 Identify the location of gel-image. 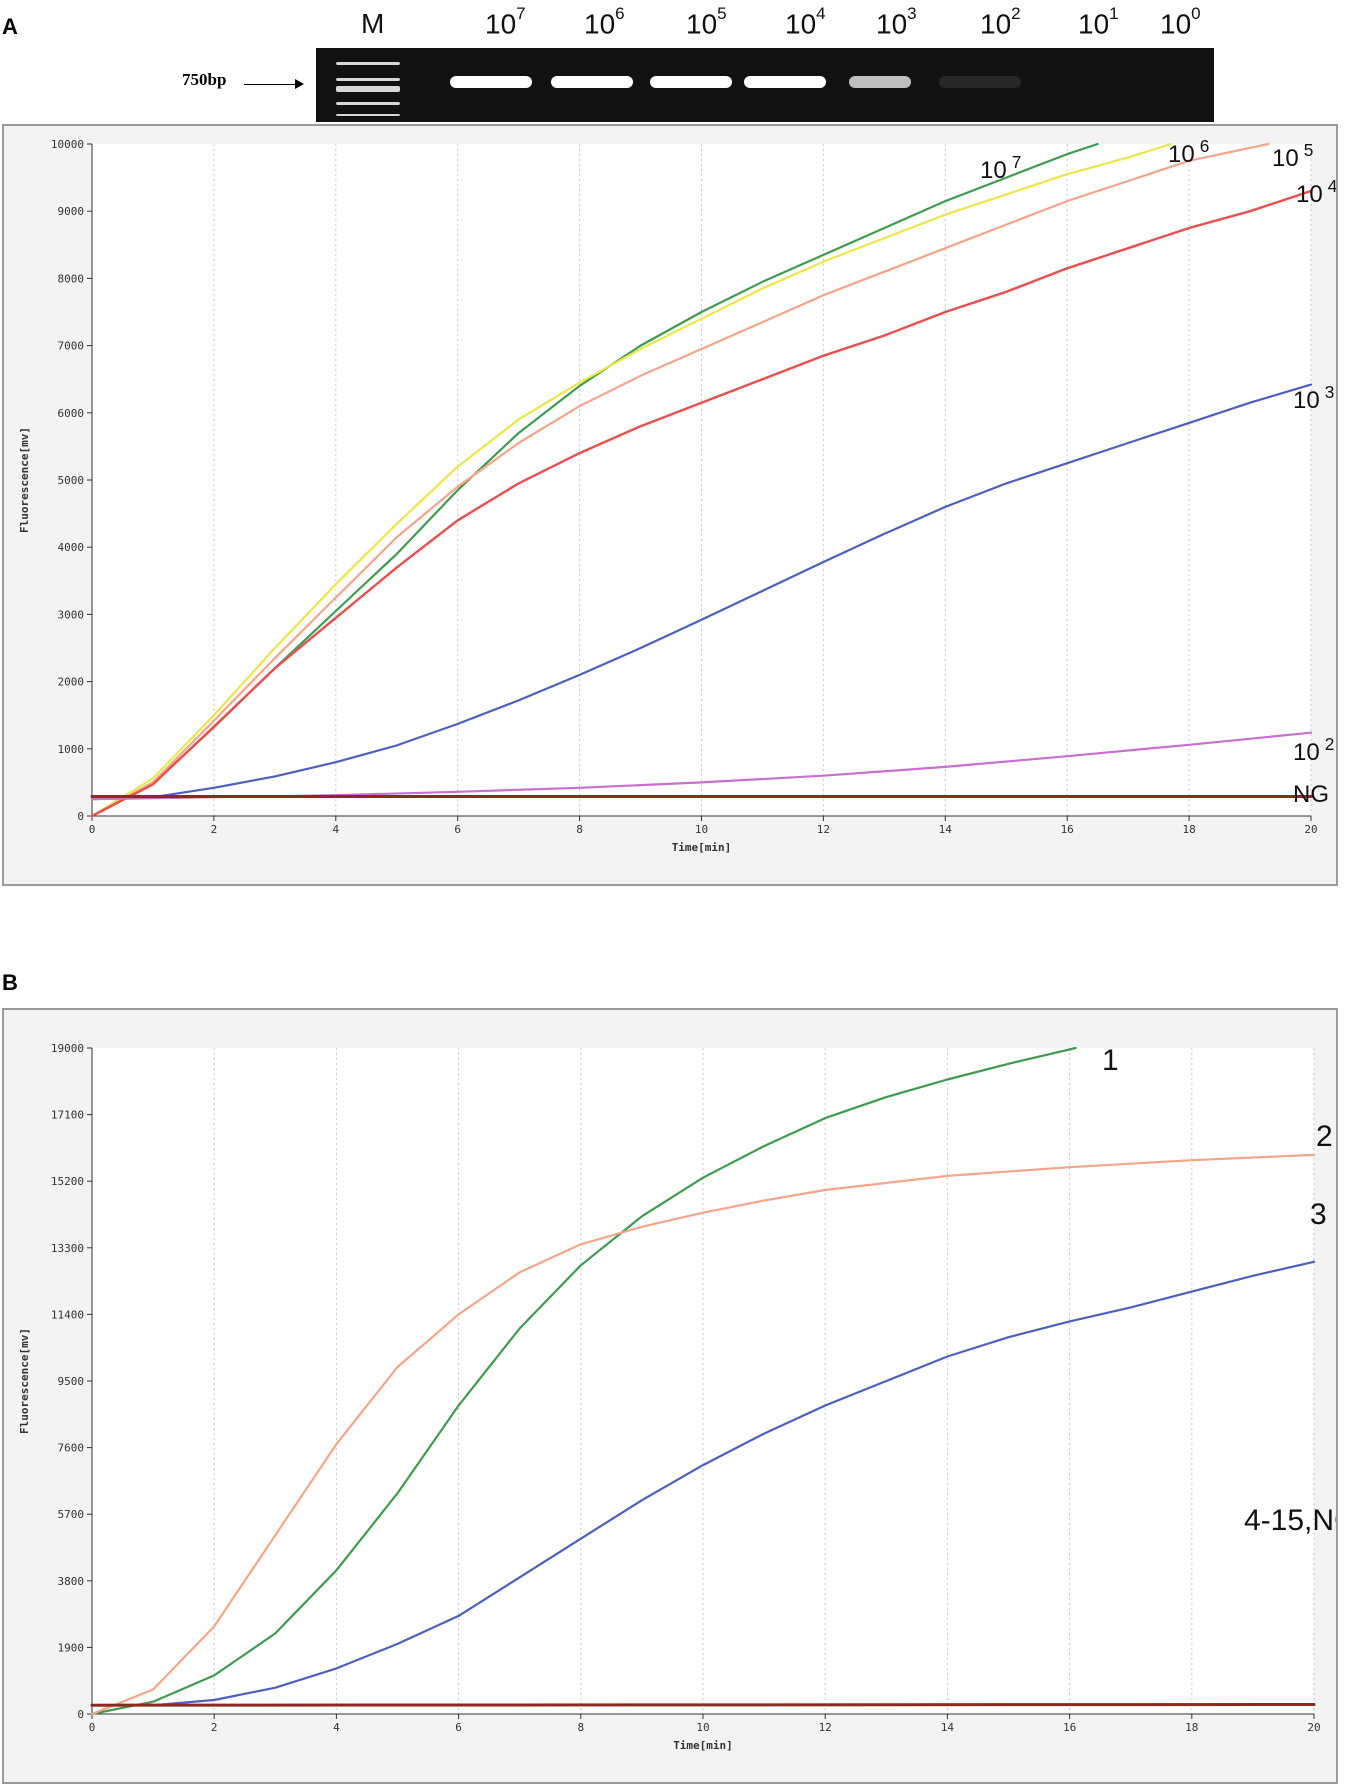
(765, 85).